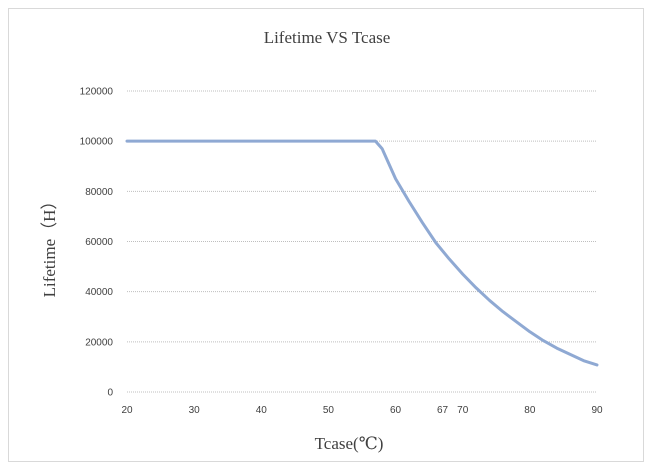 Image resolution: width=654 pixels, height=470 pixels. I want to click on x-tick-label-70: 70, so click(463, 410).